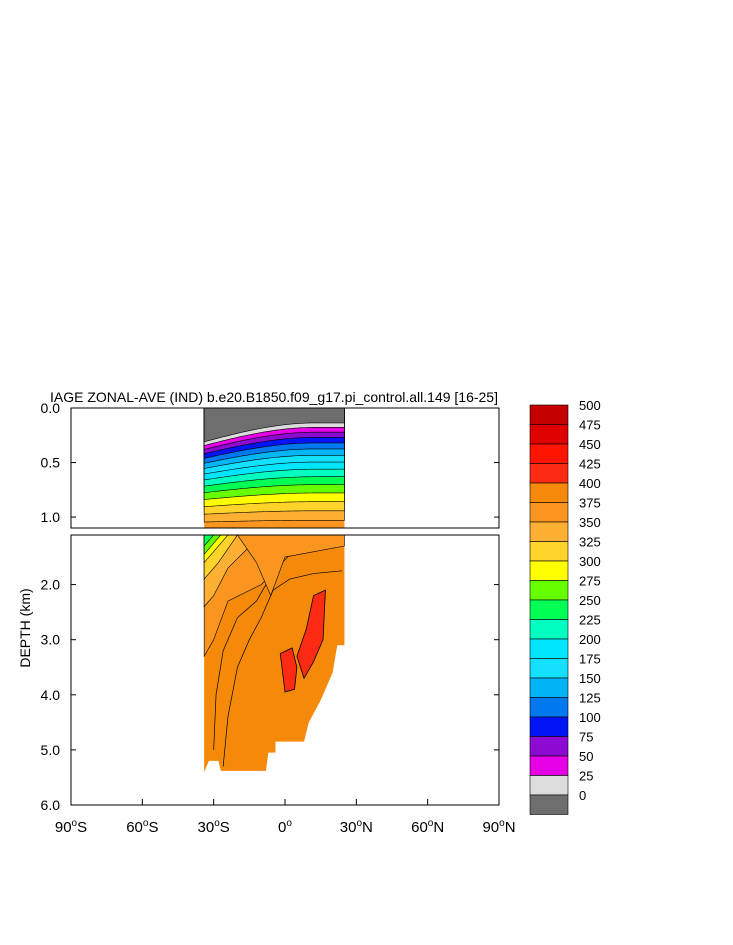  Describe the element at coordinates (71, 827) in the screenshot. I see `x-tick-label: 90oS` at that location.